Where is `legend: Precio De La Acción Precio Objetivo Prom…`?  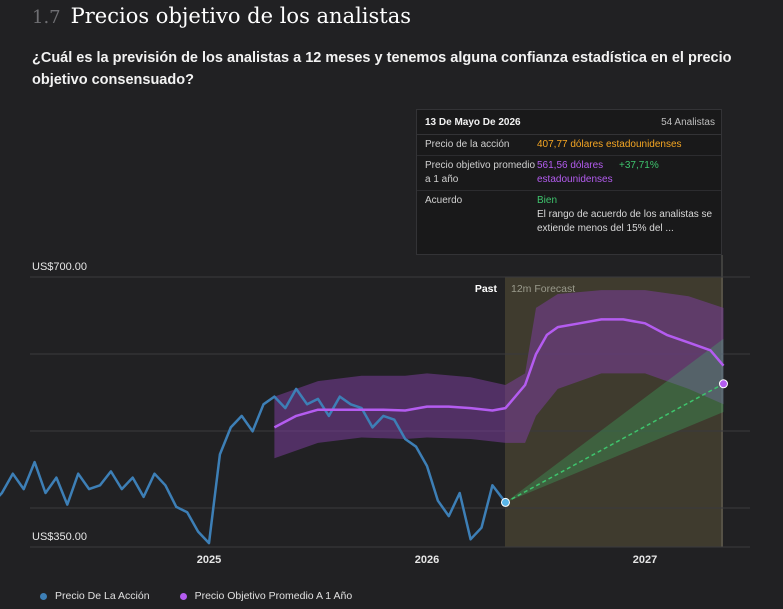 legend: Precio De La Acción Precio Objetivo Prom… is located at coordinates (211, 596).